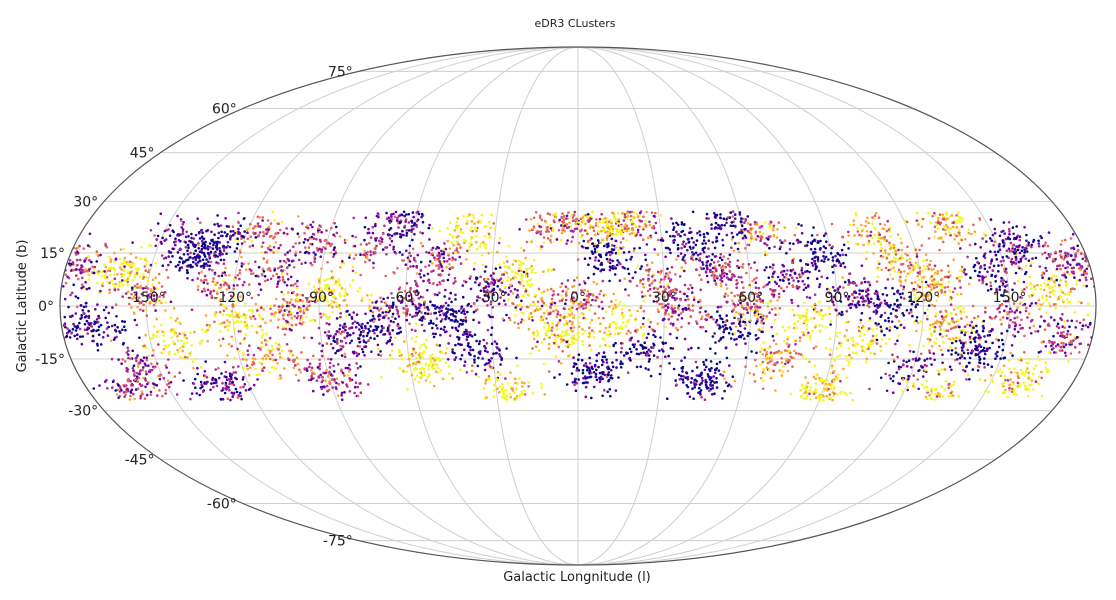  Describe the element at coordinates (413, 217) in the screenshot. I see `cluster-point-1963` at that location.